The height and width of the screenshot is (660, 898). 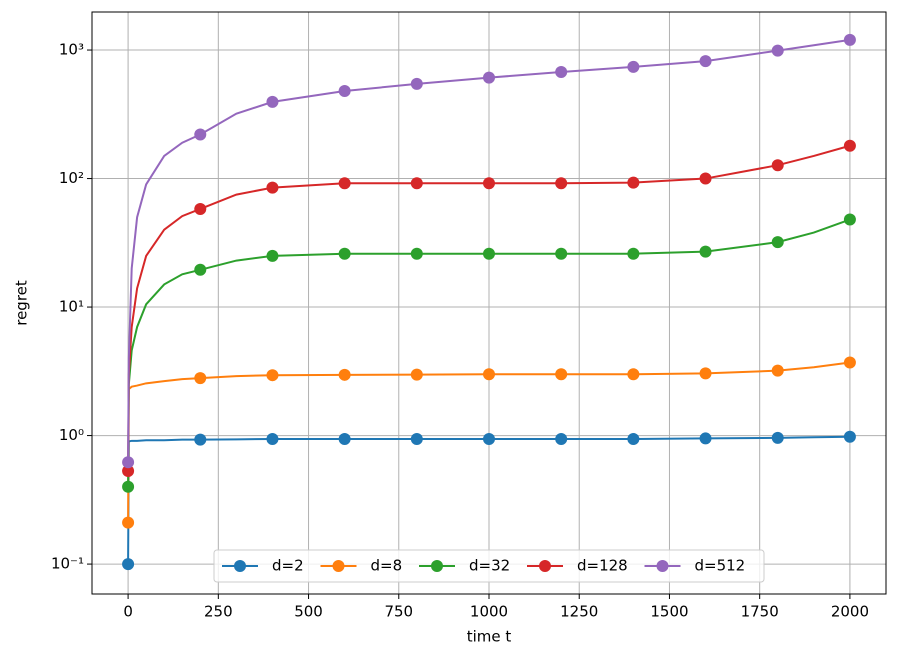 I want to click on x-tick-label: 1000, so click(x=489, y=612).